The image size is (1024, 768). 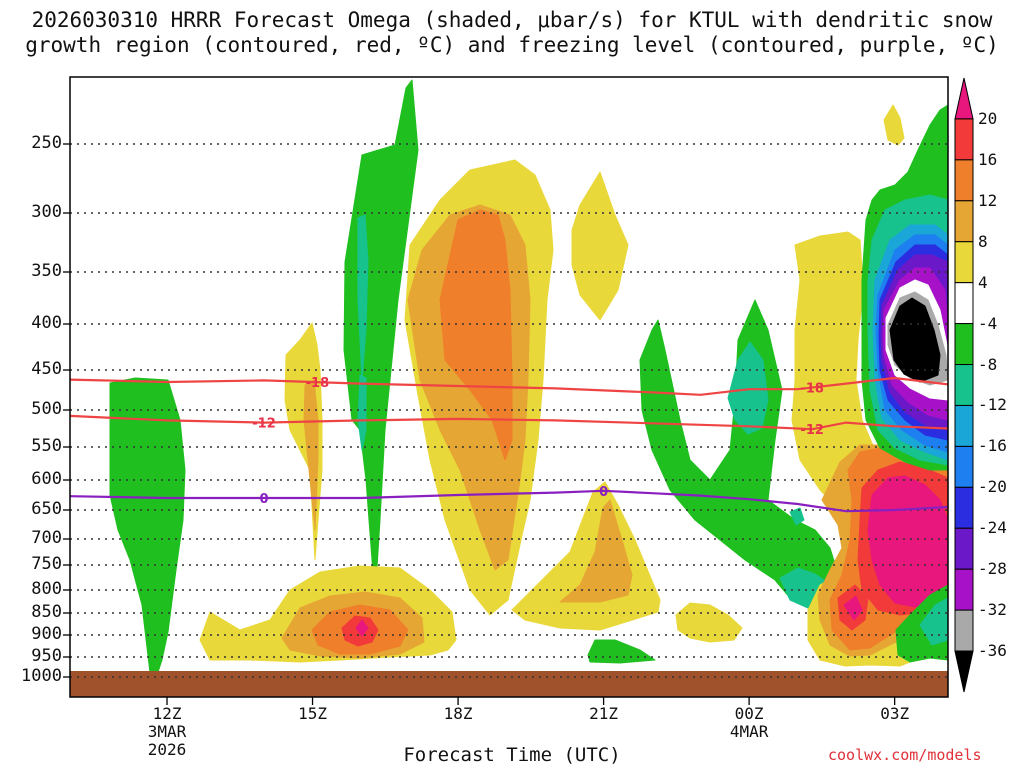 I want to click on y-tick-label: 950, so click(x=46, y=656).